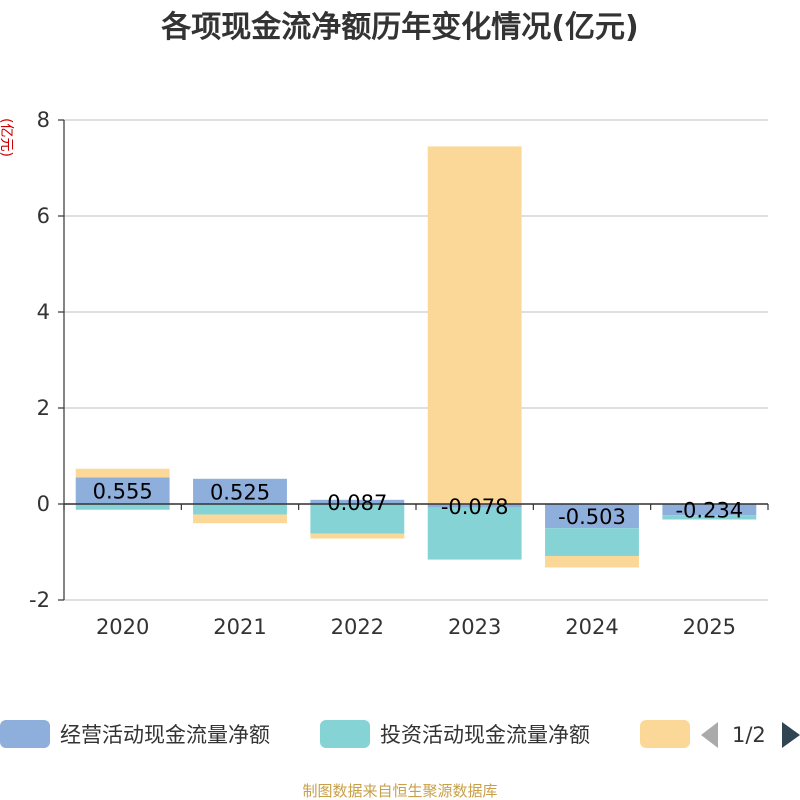 The image size is (800, 800). Describe the element at coordinates (239, 627) in the screenshot. I see `x-tick-label: 2021` at that location.